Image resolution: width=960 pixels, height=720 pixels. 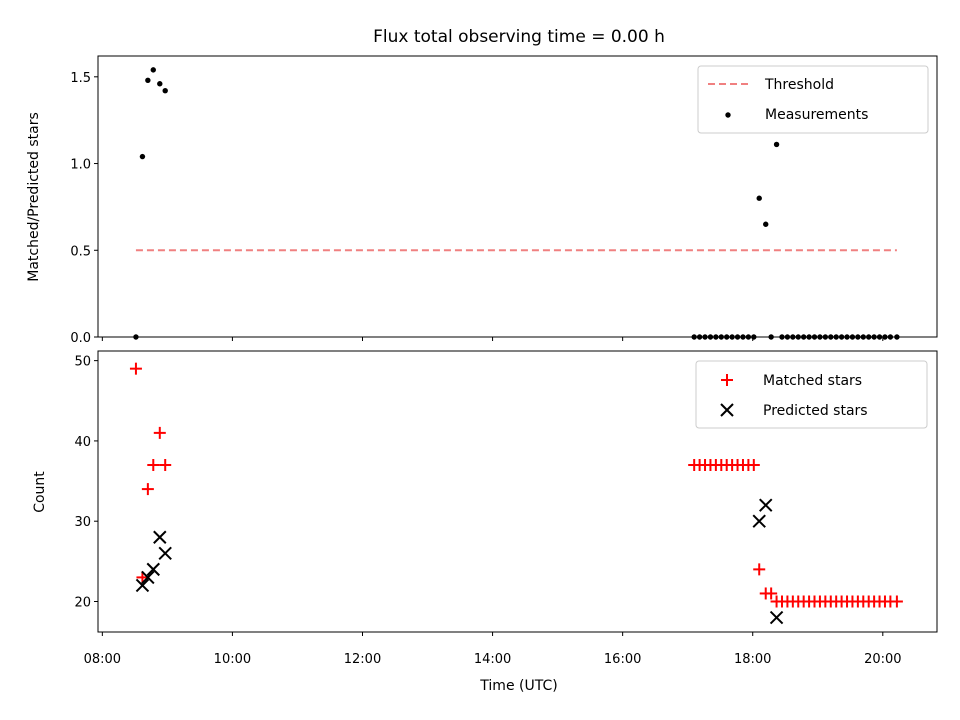 What do you see at coordinates (34, 197) in the screenshot?
I see `ratio-y-axis-label: Matched/Predicted stars` at bounding box center [34, 197].